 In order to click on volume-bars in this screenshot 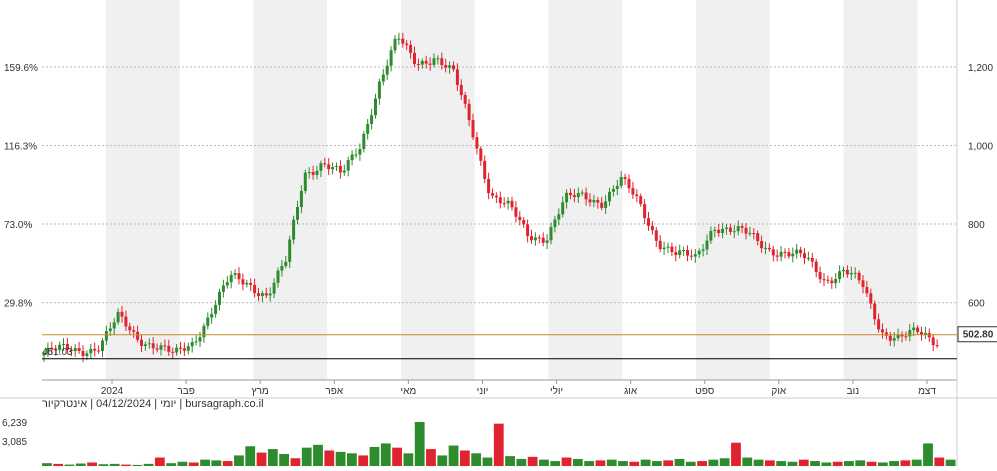, I will do `click(499, 444)`.